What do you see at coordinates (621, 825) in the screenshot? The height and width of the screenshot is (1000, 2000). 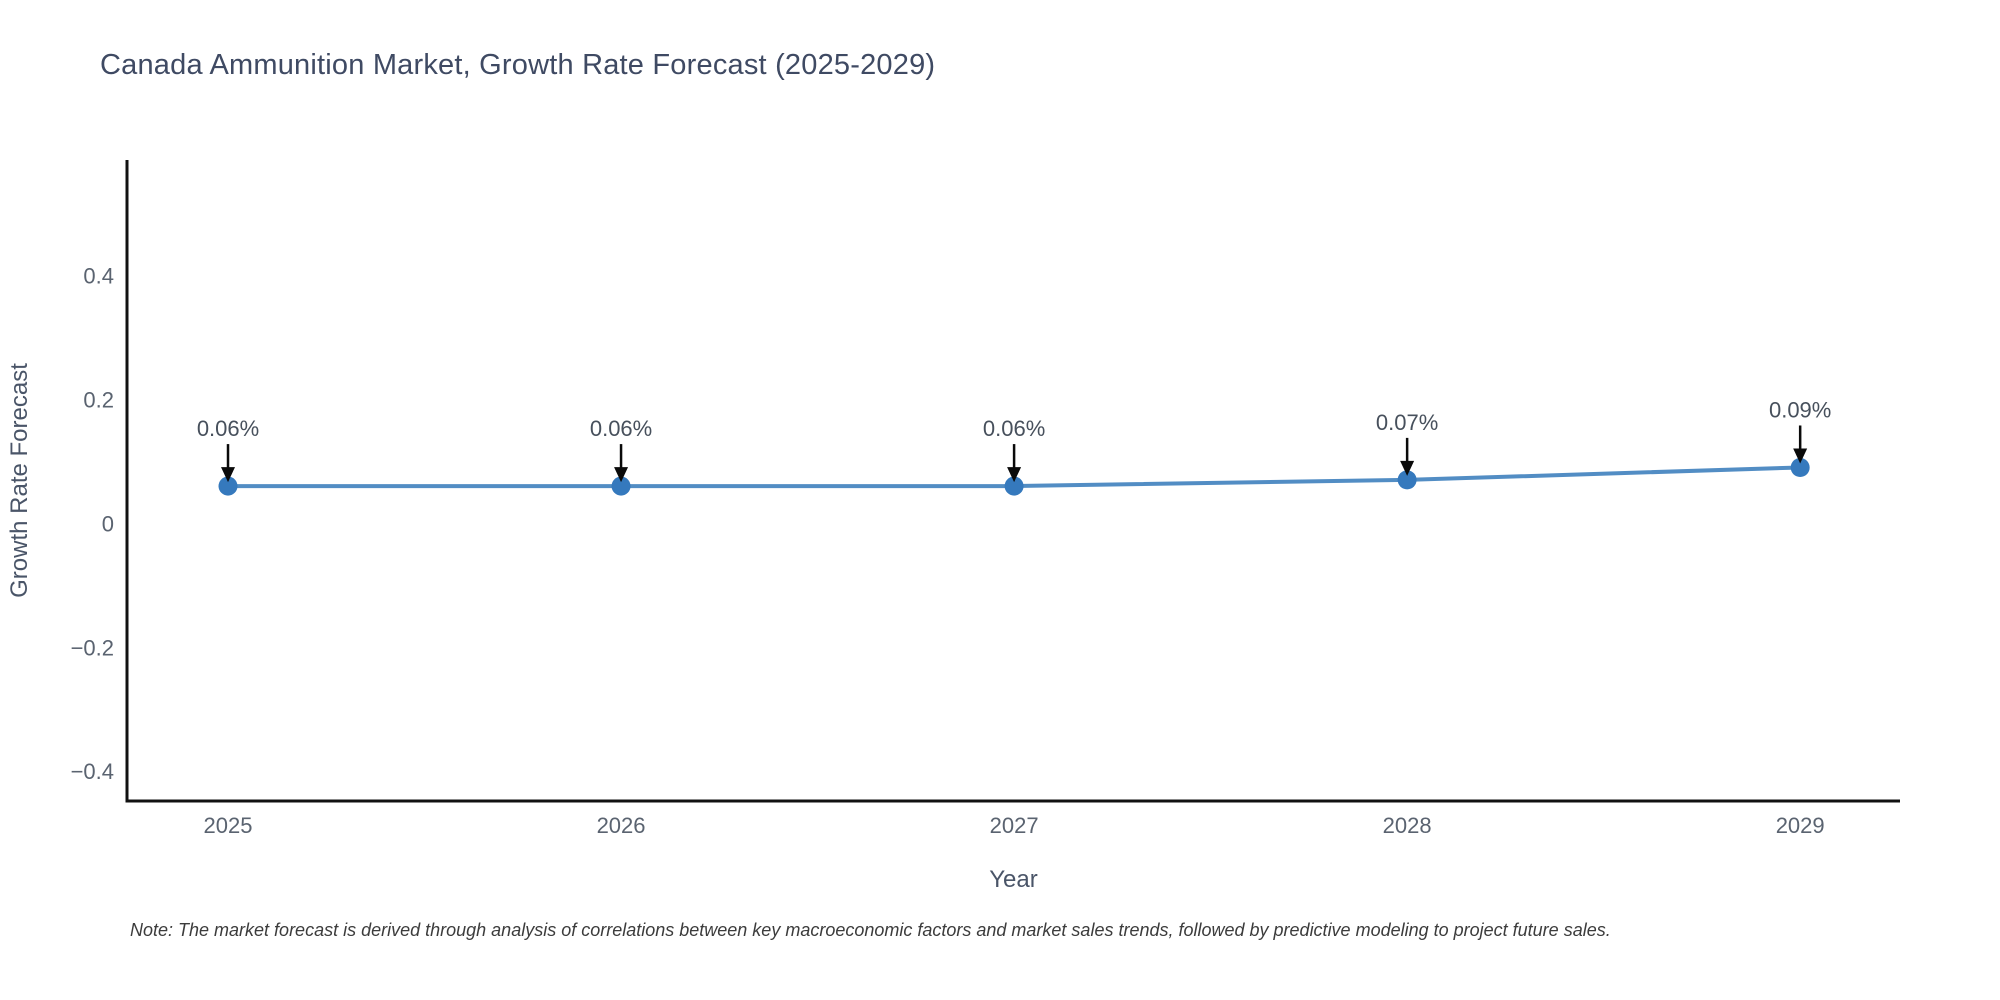 I see `x-tick-label: 2026` at bounding box center [621, 825].